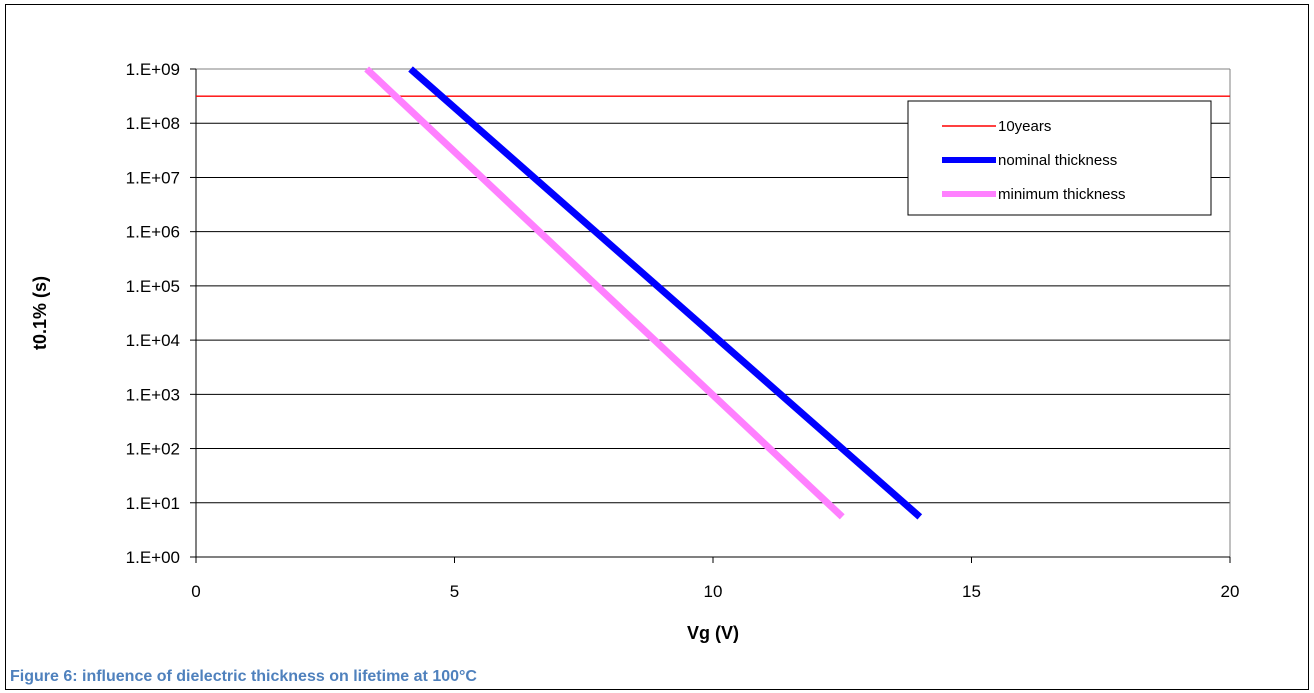  Describe the element at coordinates (153, 69) in the screenshot. I see `y-tick-label-9: 1.E+09` at that location.